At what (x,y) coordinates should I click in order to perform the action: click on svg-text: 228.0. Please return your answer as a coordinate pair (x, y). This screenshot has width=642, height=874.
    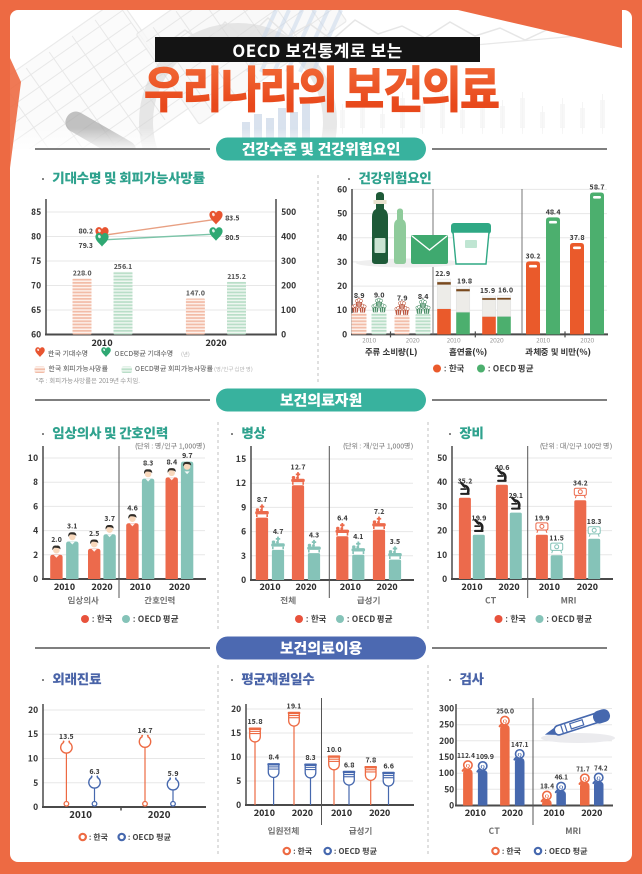
    Looking at the image, I should click on (82, 274).